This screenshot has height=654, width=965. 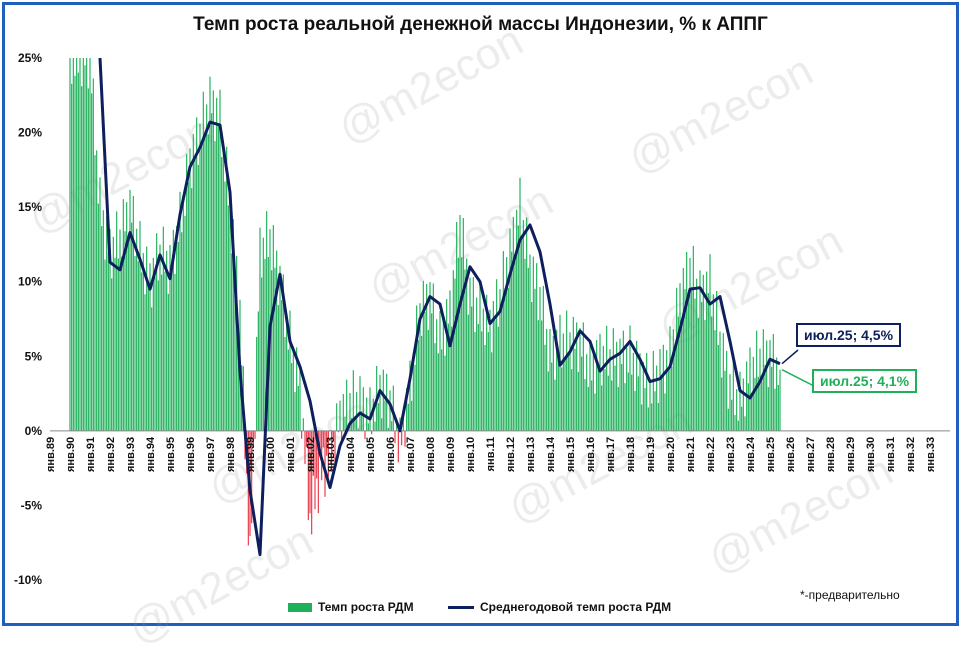 I want to click on x-tick-label: янв.95, so click(x=171, y=454).